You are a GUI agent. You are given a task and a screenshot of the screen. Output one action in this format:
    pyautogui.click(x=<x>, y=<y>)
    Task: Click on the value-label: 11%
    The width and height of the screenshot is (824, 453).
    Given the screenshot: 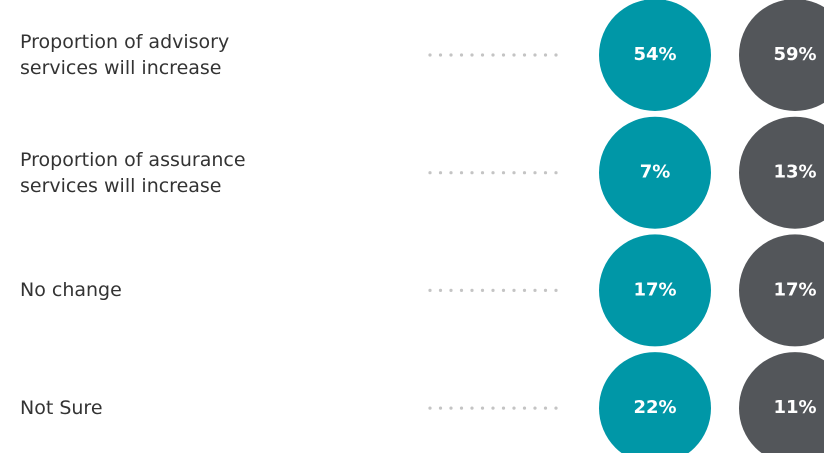 What is the action you would take?
    pyautogui.click(x=794, y=407)
    